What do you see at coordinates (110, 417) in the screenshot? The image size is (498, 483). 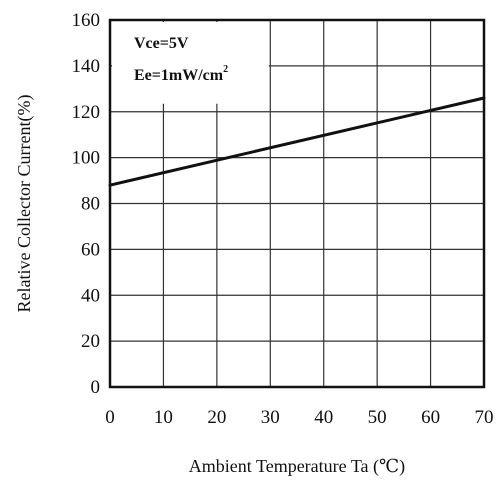 I see `x-tick-label-0: 0` at bounding box center [110, 417].